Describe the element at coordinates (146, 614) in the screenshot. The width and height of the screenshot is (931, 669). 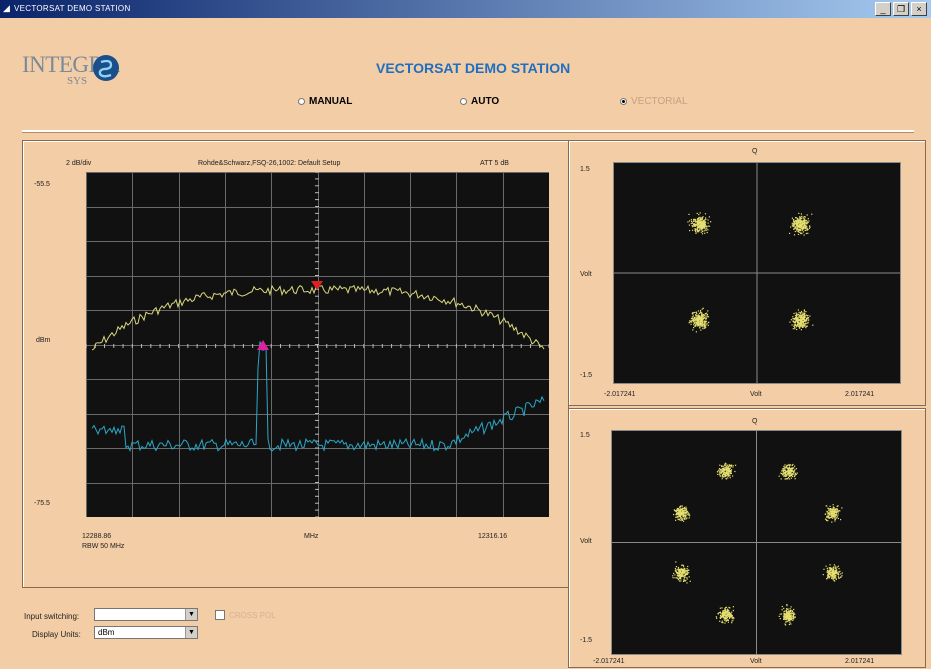
I see `input-switching-select: ▼` at that location.